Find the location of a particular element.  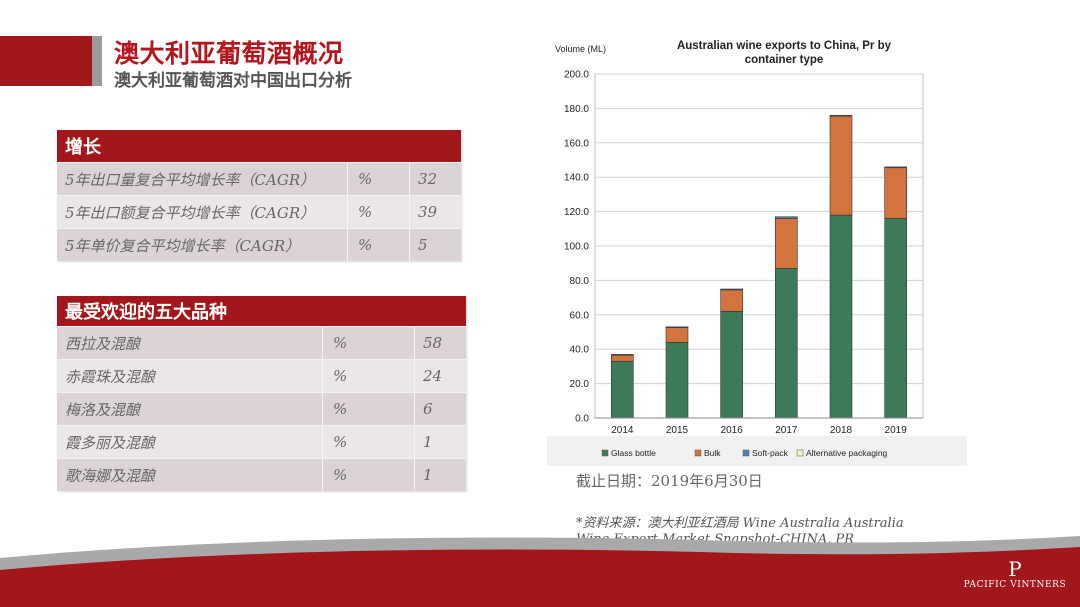

row-label: 梅洛及混酿 is located at coordinates (103, 409).